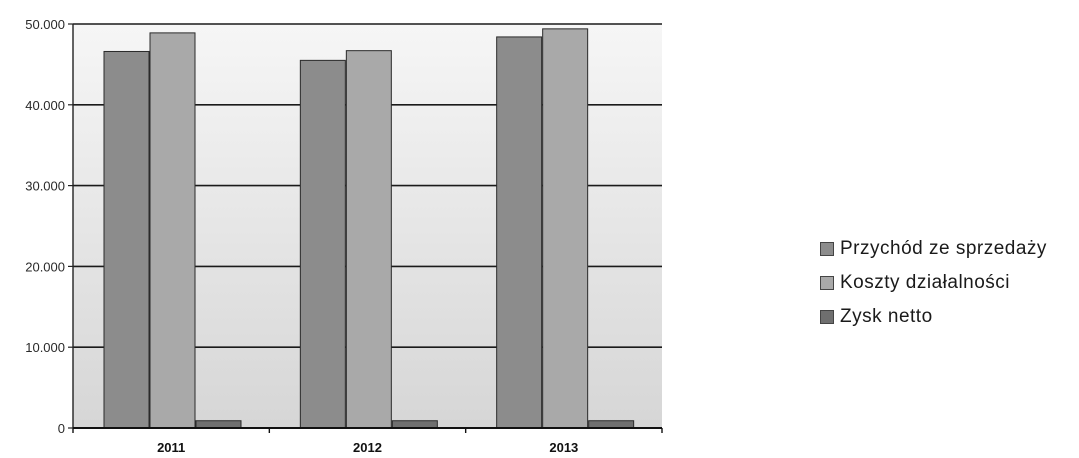 The image size is (1079, 458). I want to click on x-tick-labels: 2011 2012 2013, so click(367, 447).